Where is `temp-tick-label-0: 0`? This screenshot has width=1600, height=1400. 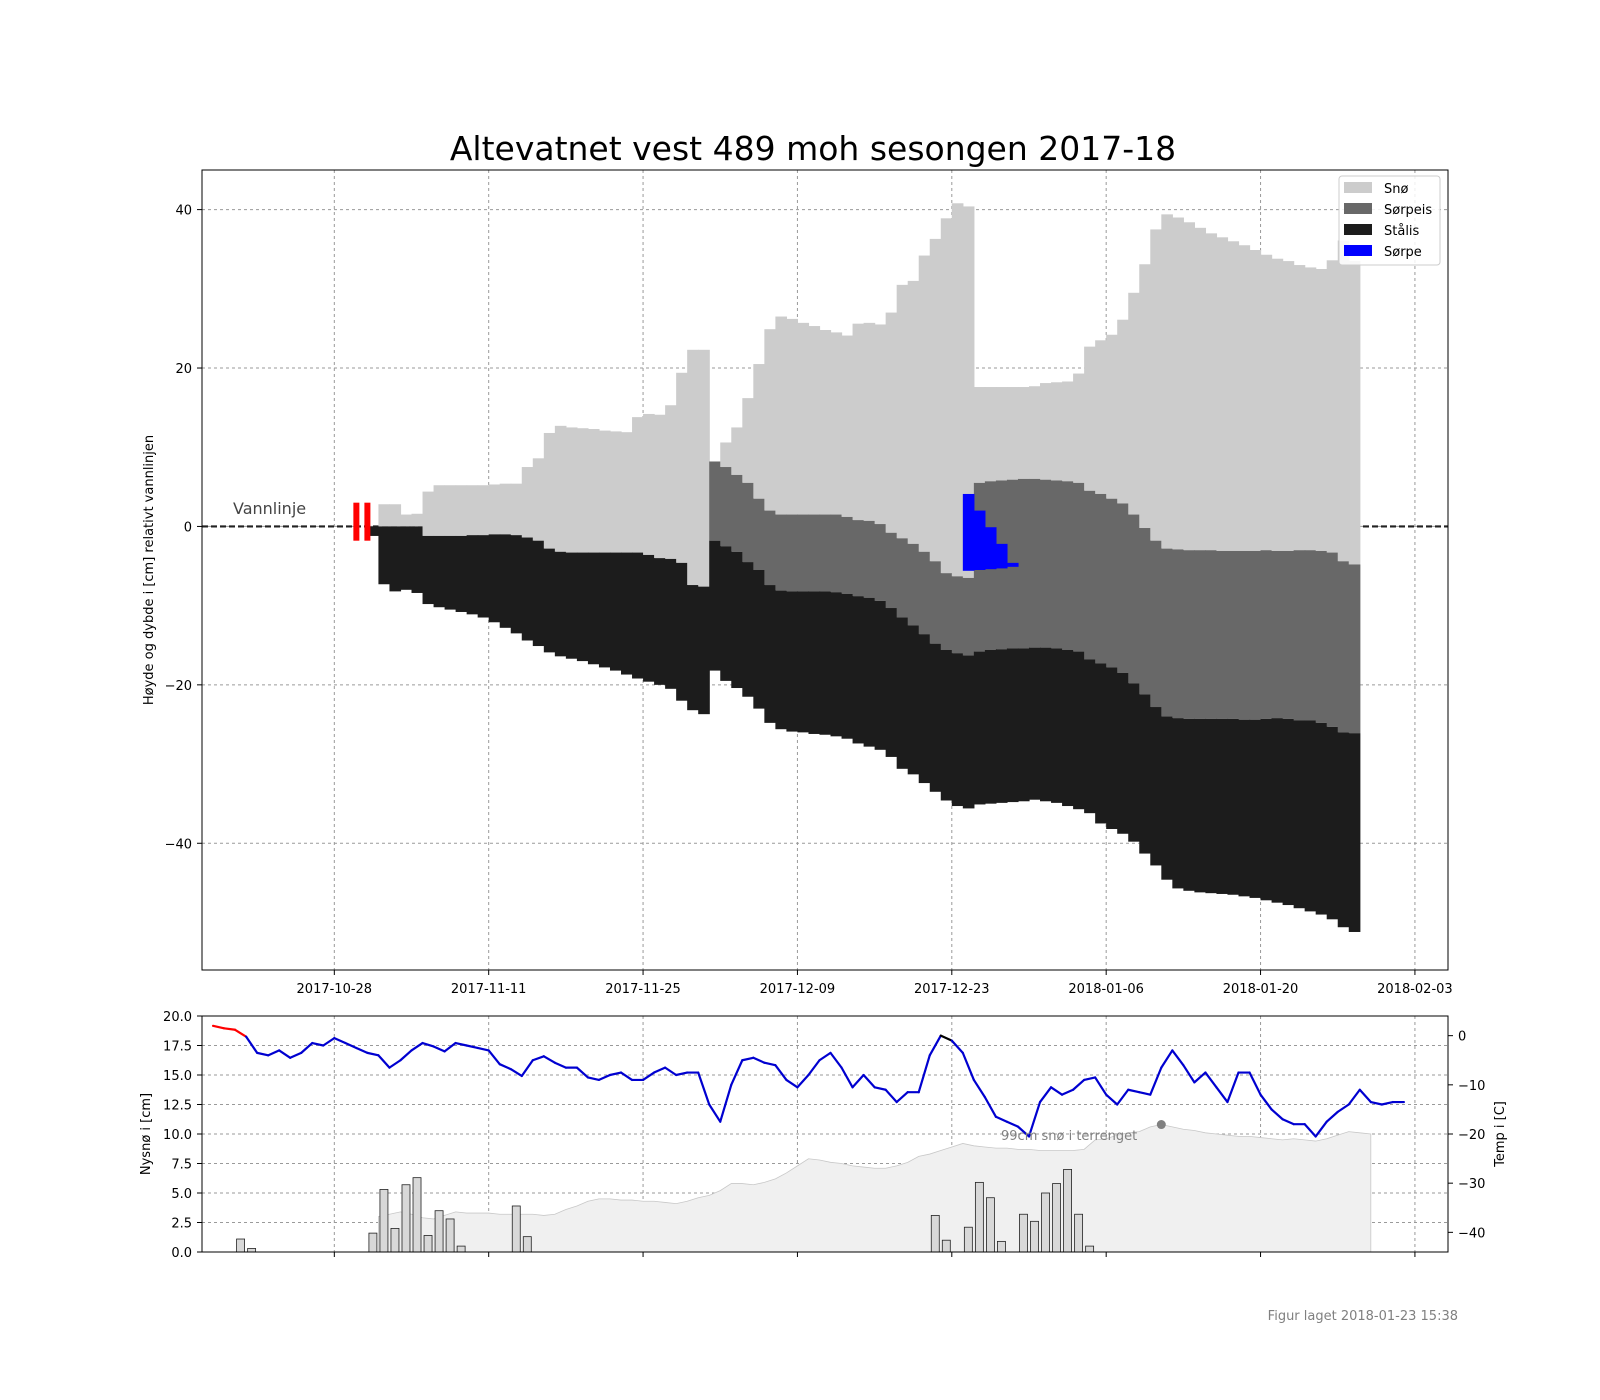 temp-tick-label-0: 0 is located at coordinates (1462, 1037).